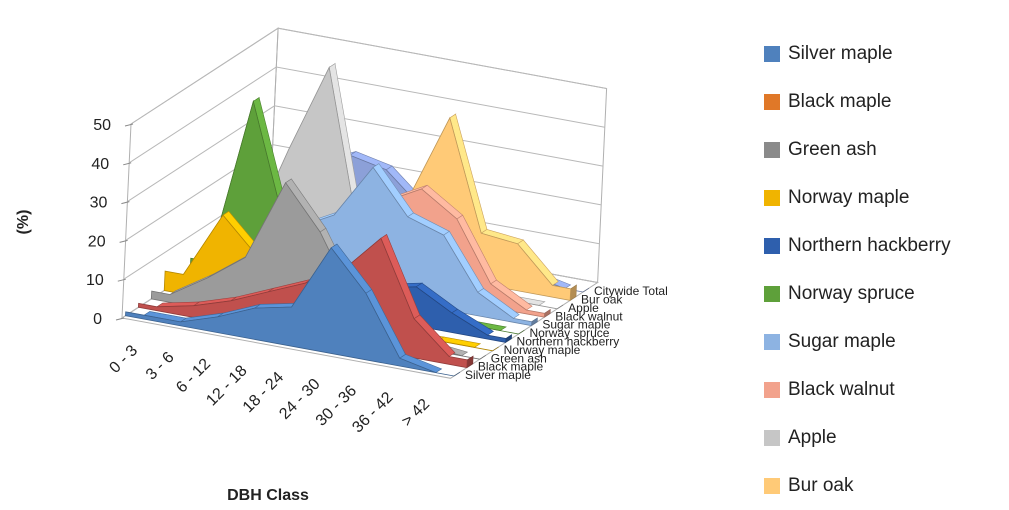 Image resolution: width=1009 pixels, height=510 pixels. I want to click on legend-item: Black maple, so click(884, 102).